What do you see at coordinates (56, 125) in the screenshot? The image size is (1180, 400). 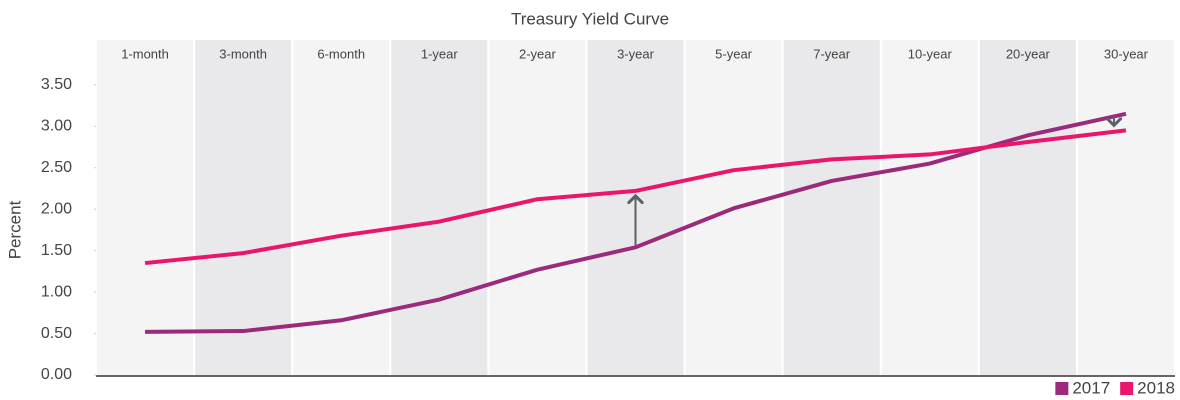 I see `y-tick-label: 3.00` at bounding box center [56, 125].